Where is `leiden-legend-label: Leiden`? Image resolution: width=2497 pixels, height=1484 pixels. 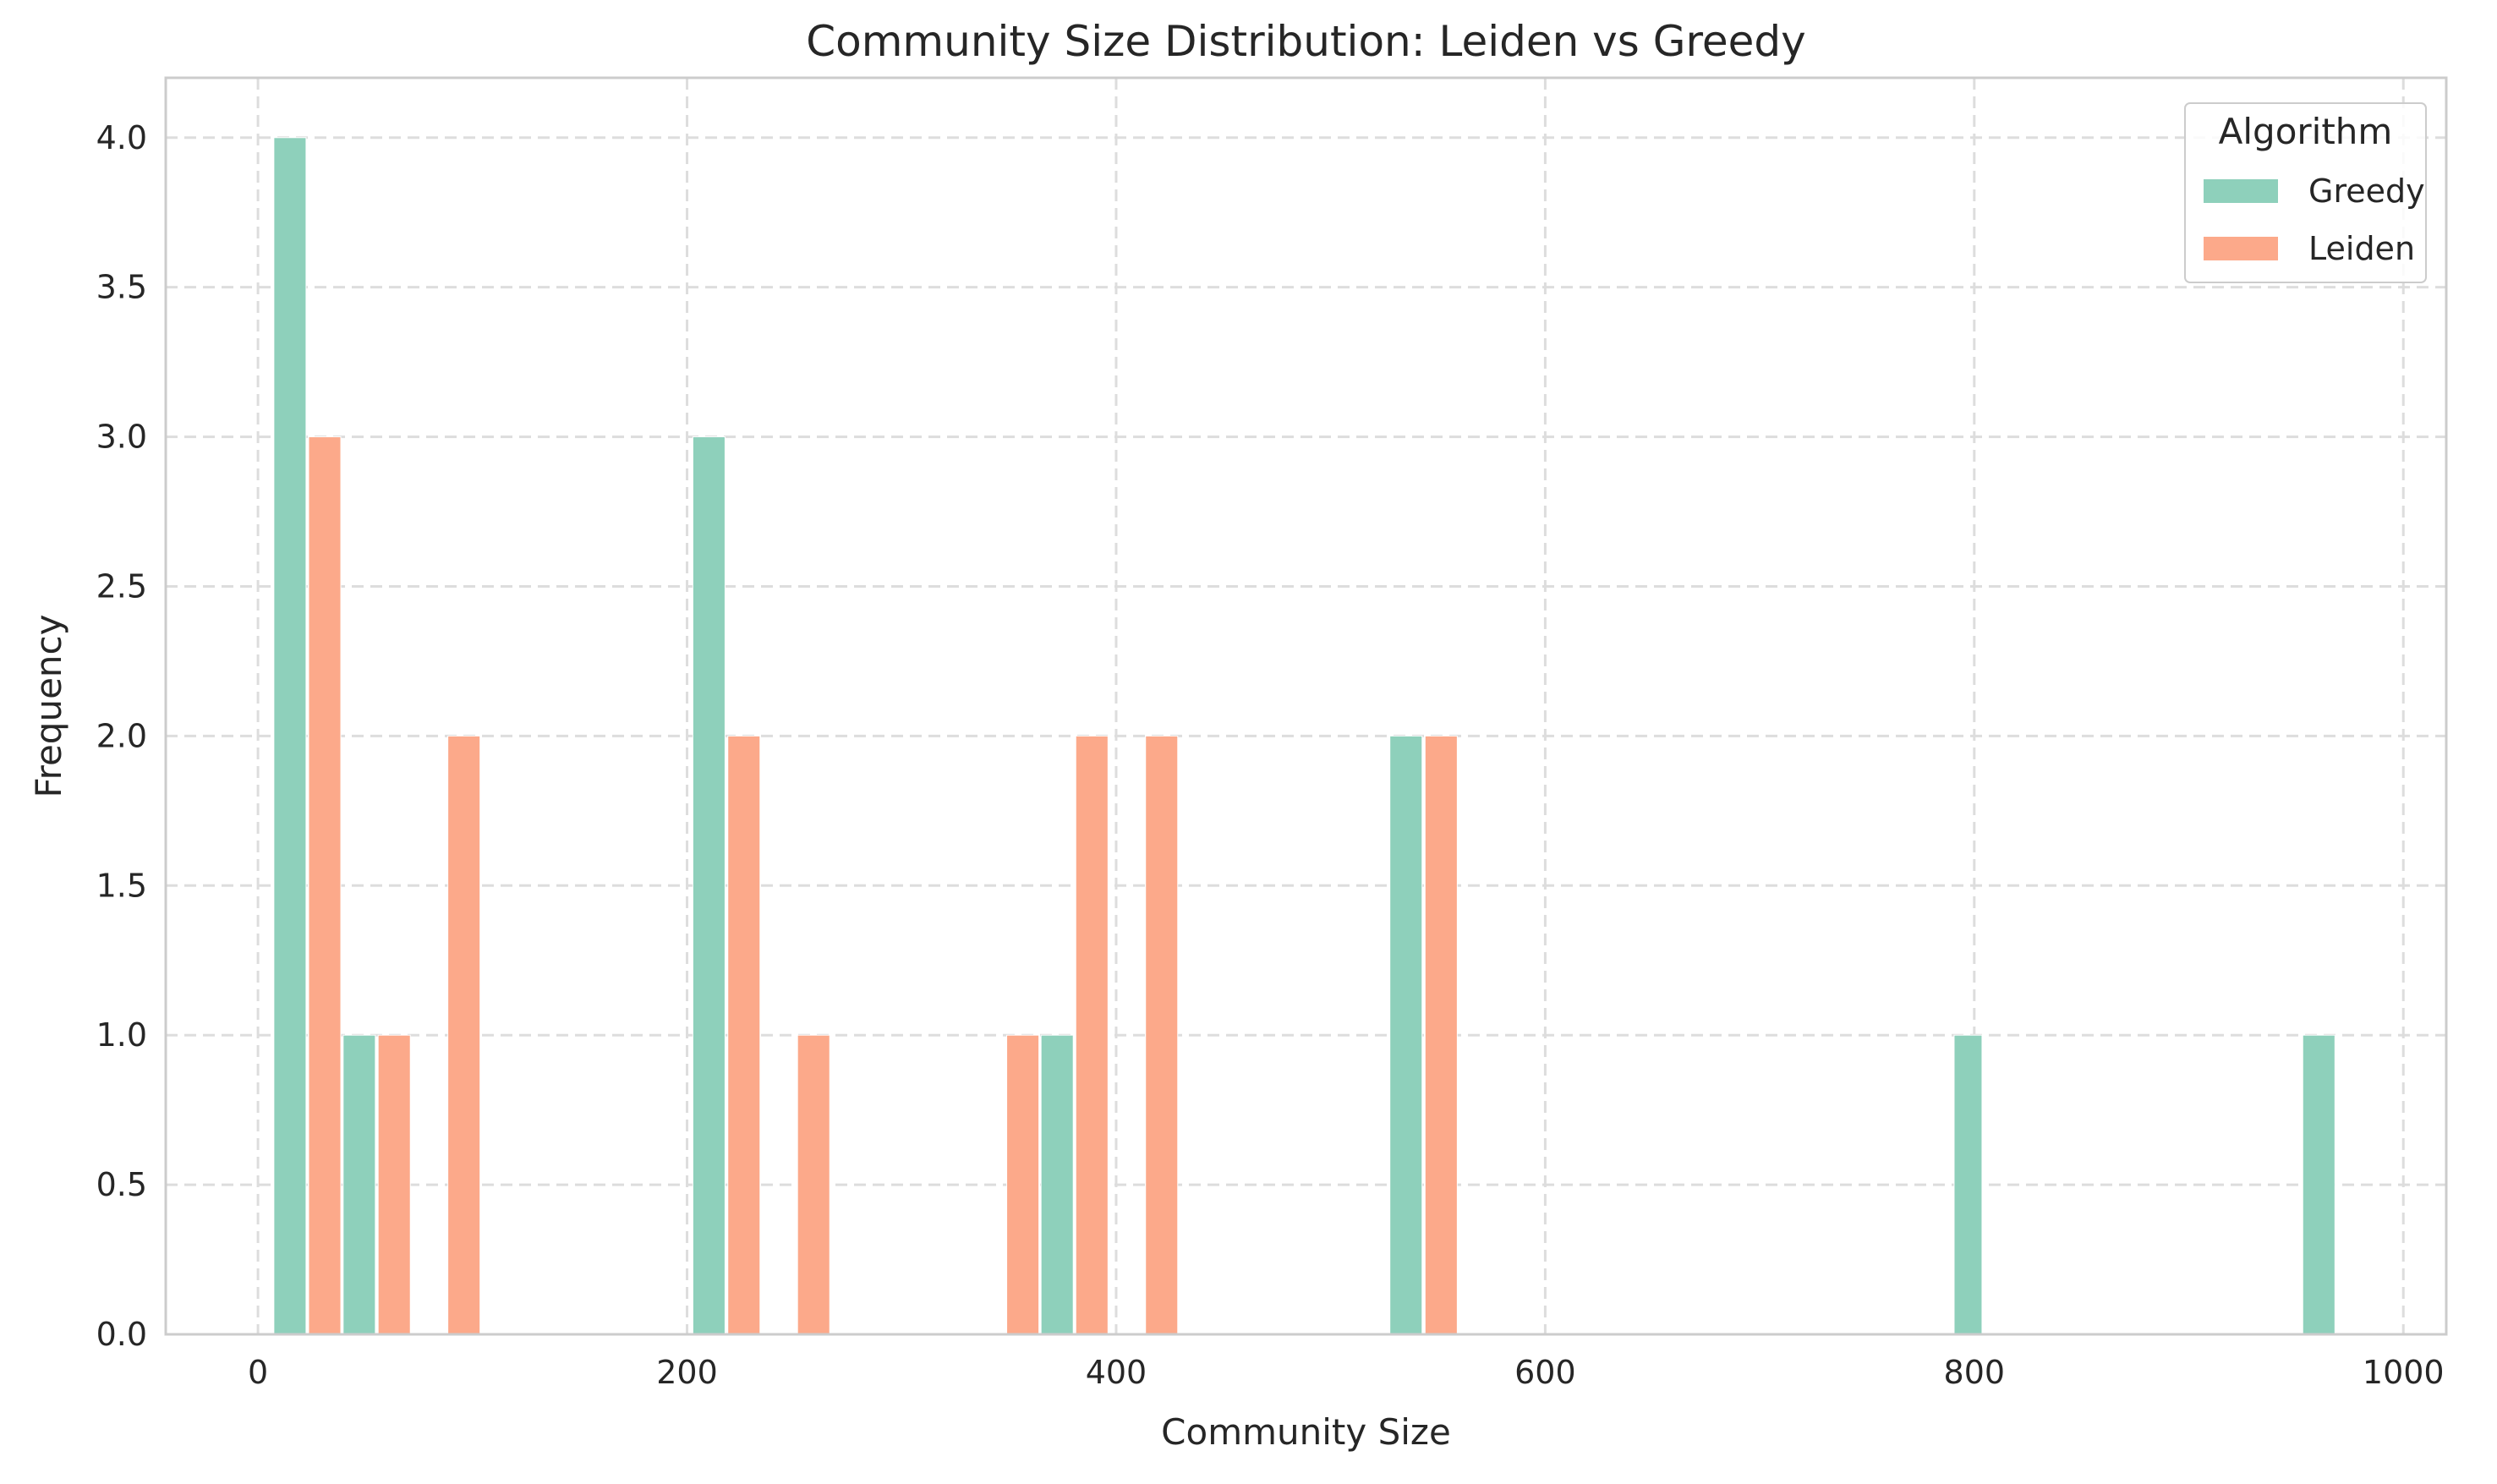 leiden-legend-label: Leiden is located at coordinates (2361, 248).